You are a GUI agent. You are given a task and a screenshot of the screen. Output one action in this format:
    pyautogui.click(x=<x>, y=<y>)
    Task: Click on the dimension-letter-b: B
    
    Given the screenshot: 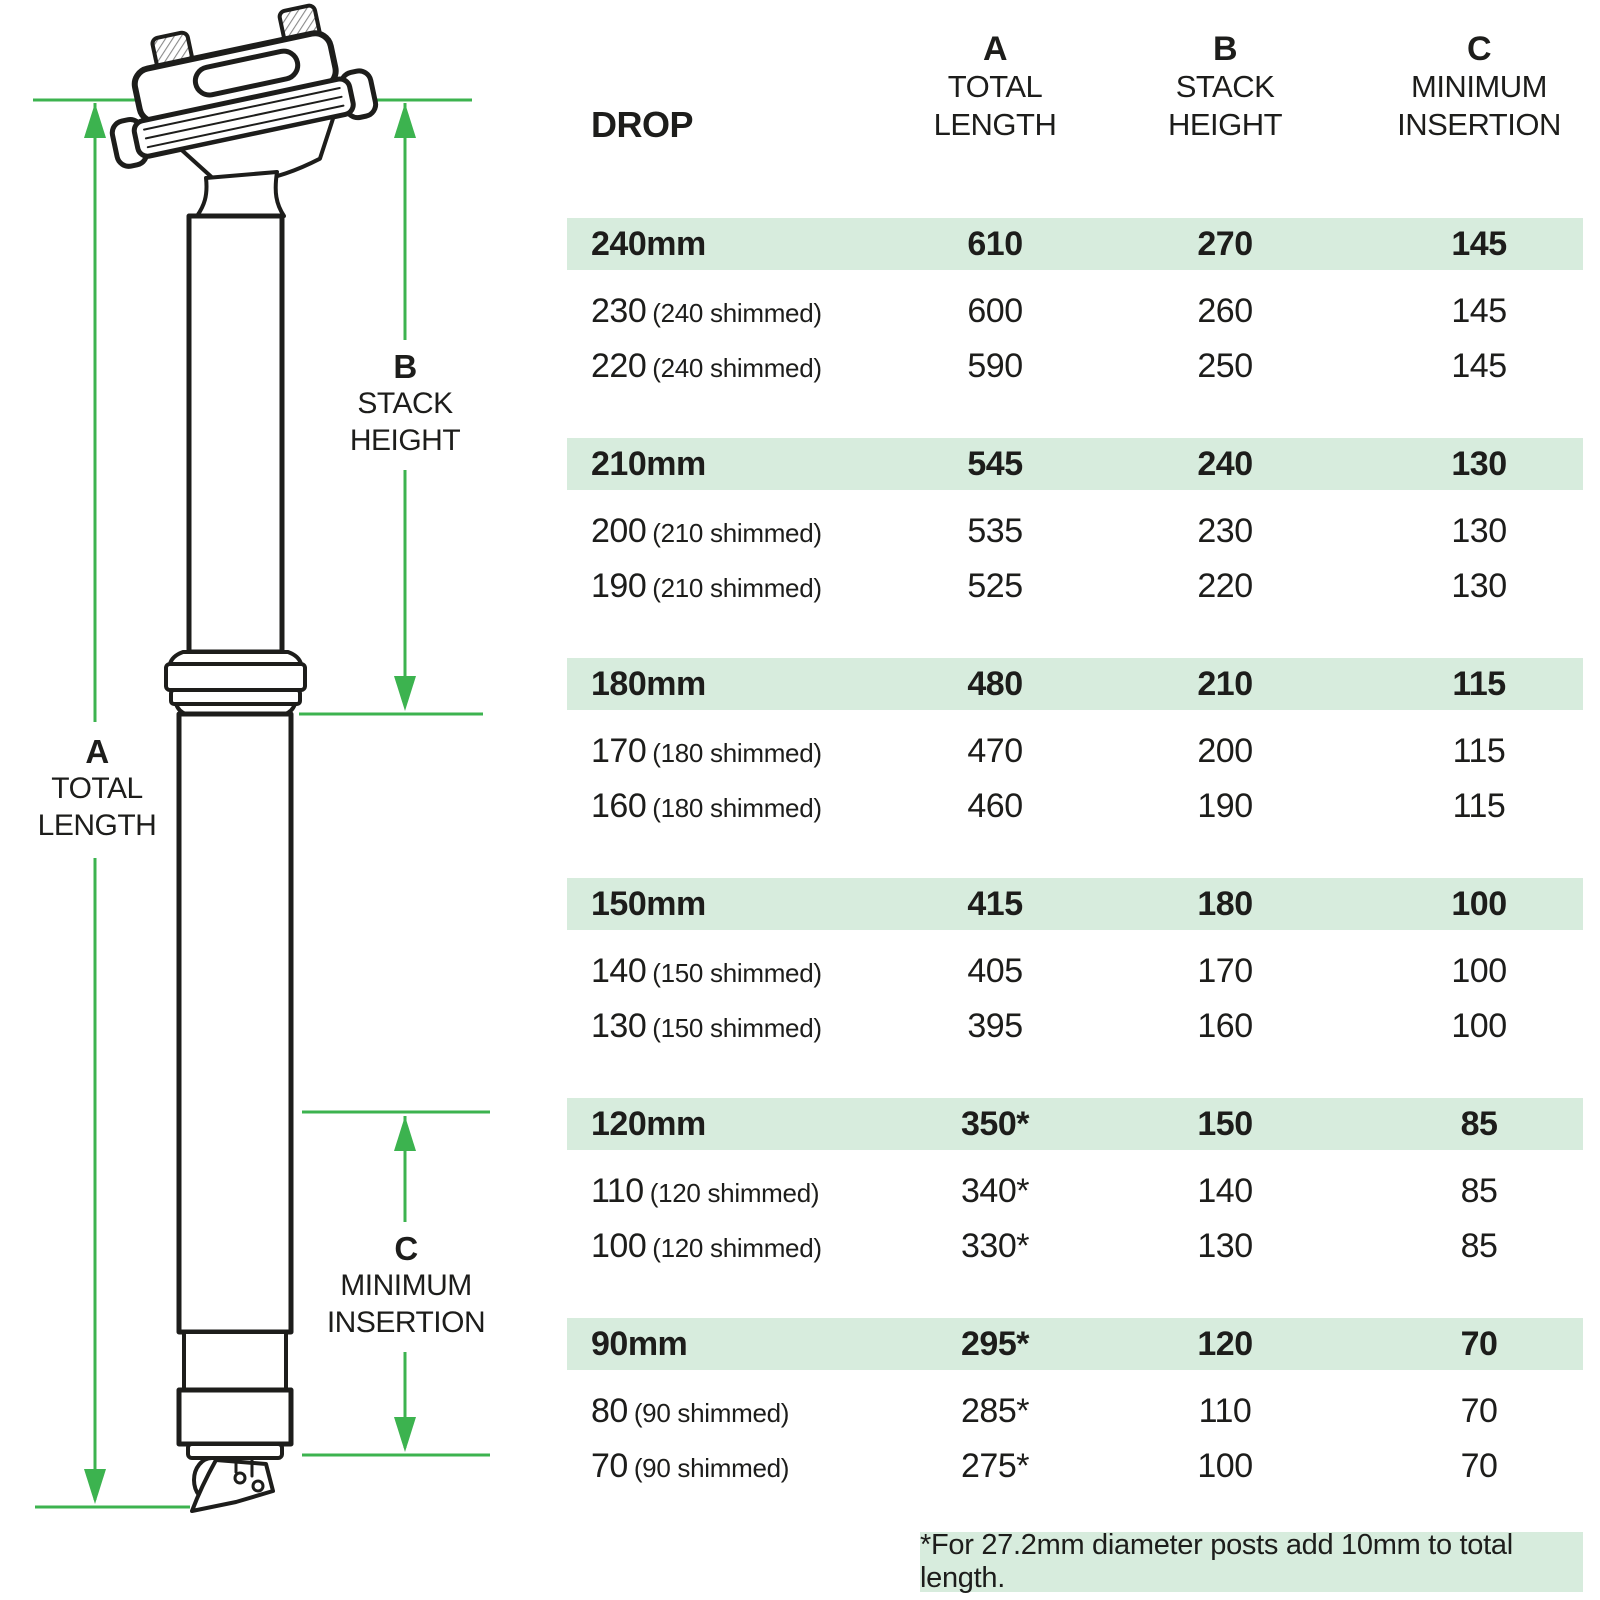 What is the action you would take?
    pyautogui.click(x=405, y=366)
    